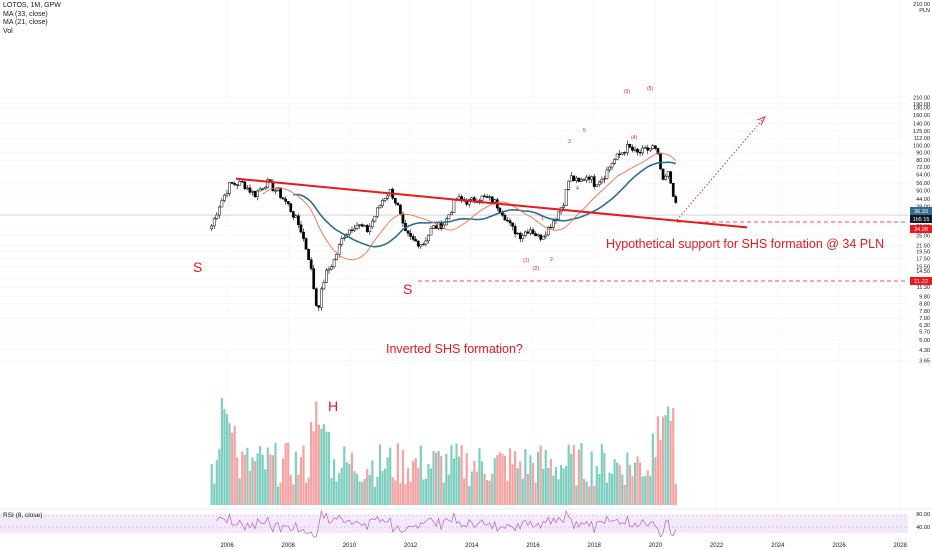  What do you see at coordinates (924, 297) in the screenshot?
I see `price-tick-label: 9.80` at bounding box center [924, 297].